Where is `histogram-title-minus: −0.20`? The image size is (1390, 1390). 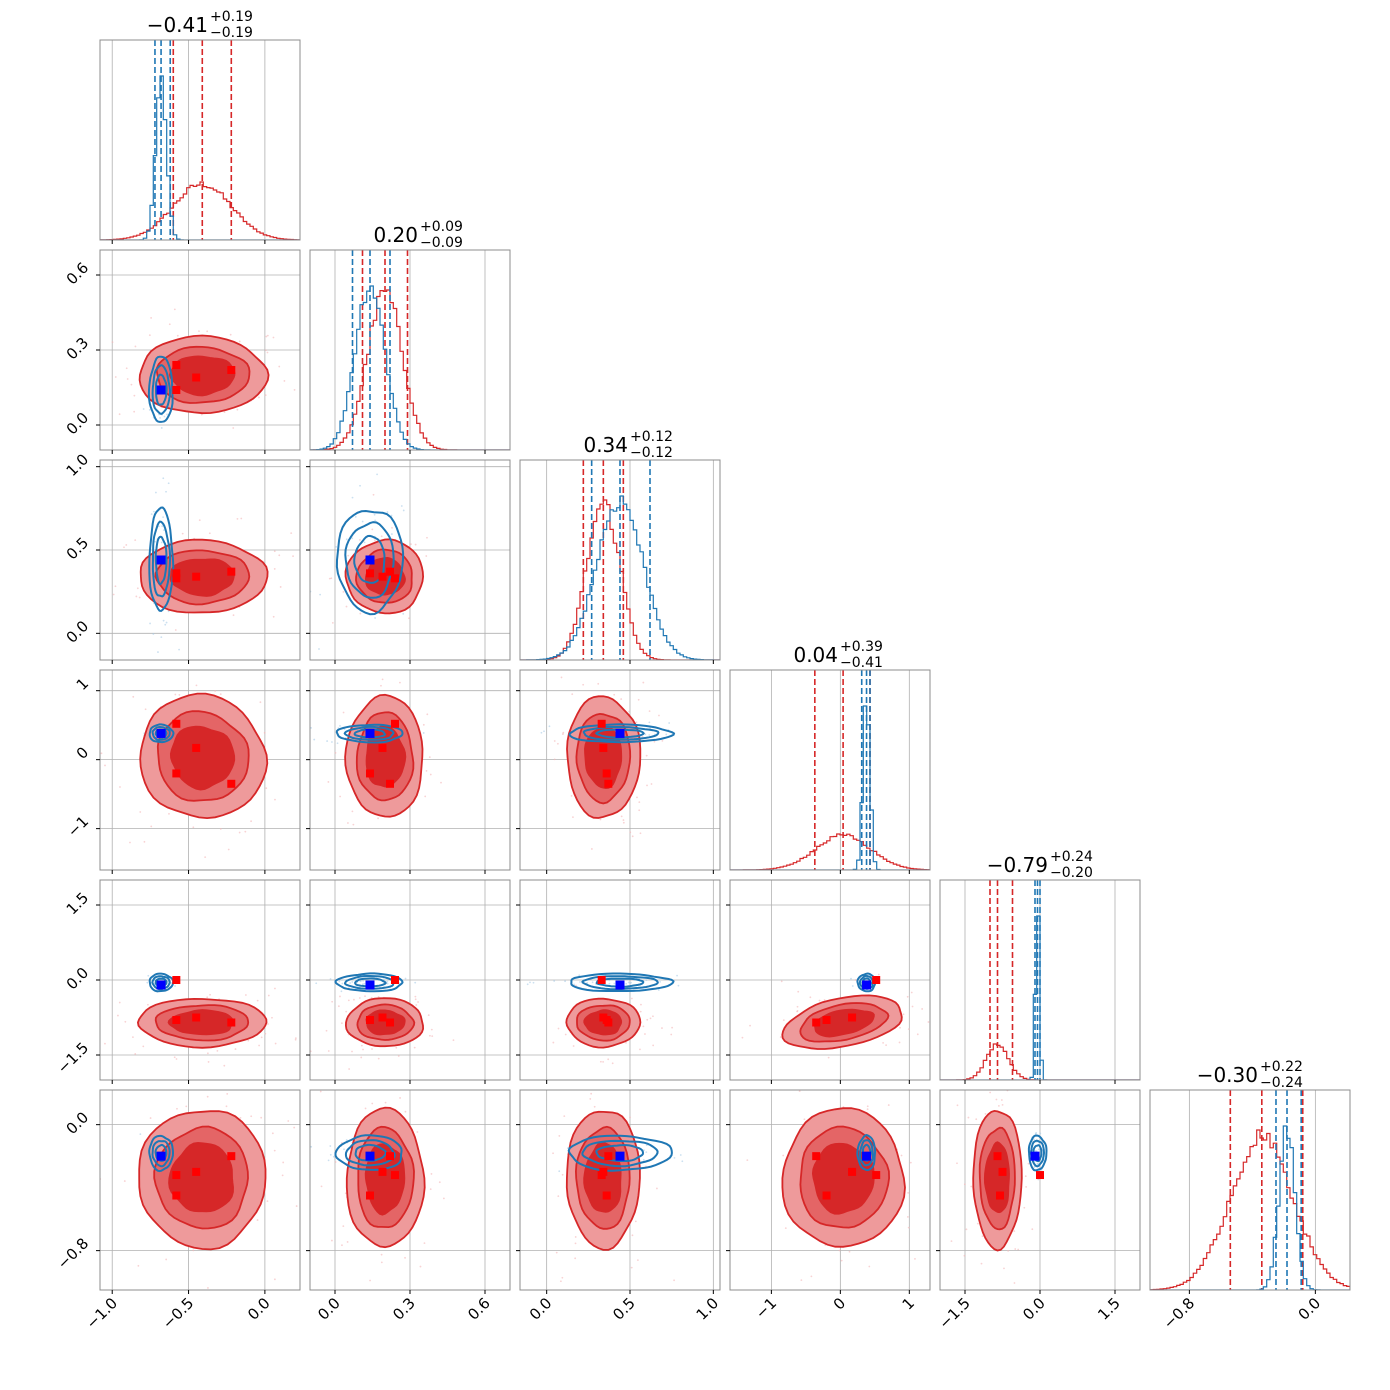 histogram-title-minus: −0.20 is located at coordinates (1071, 873).